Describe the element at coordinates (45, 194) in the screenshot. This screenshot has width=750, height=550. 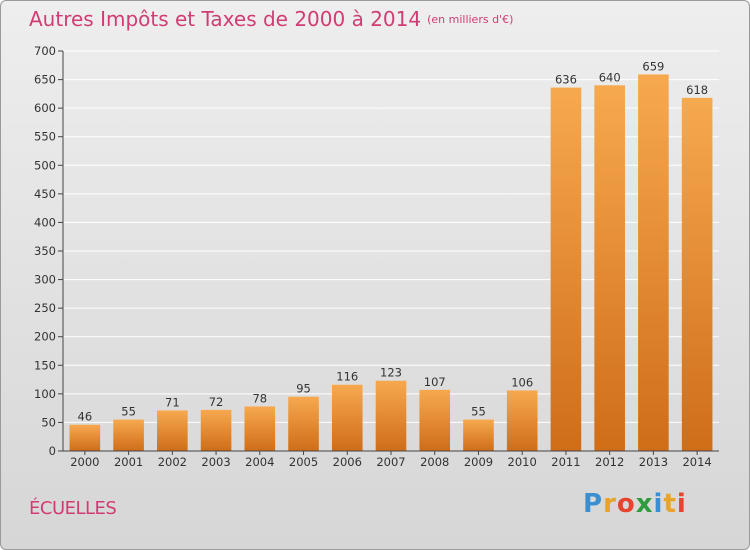
I see `y-tick-label: 450` at that location.